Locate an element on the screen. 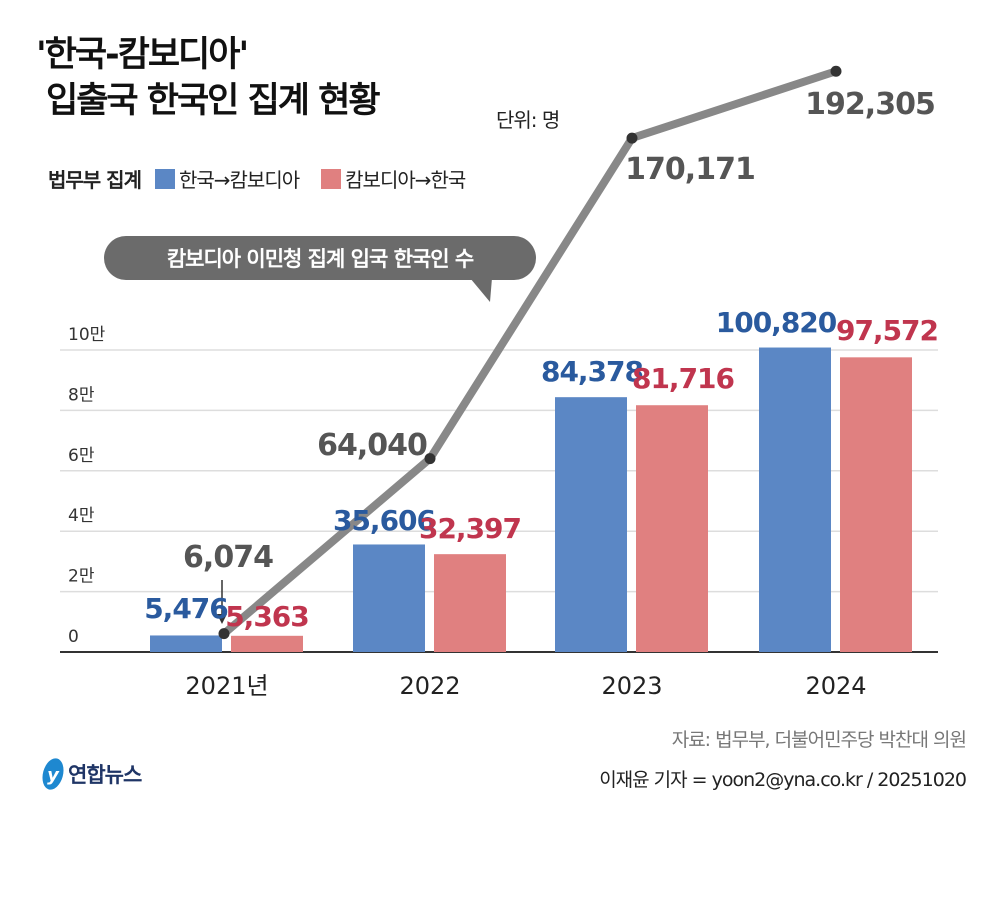  callout-text: 캄보디아 이민청 집계 입국 한국인 수 is located at coordinates (320, 259).